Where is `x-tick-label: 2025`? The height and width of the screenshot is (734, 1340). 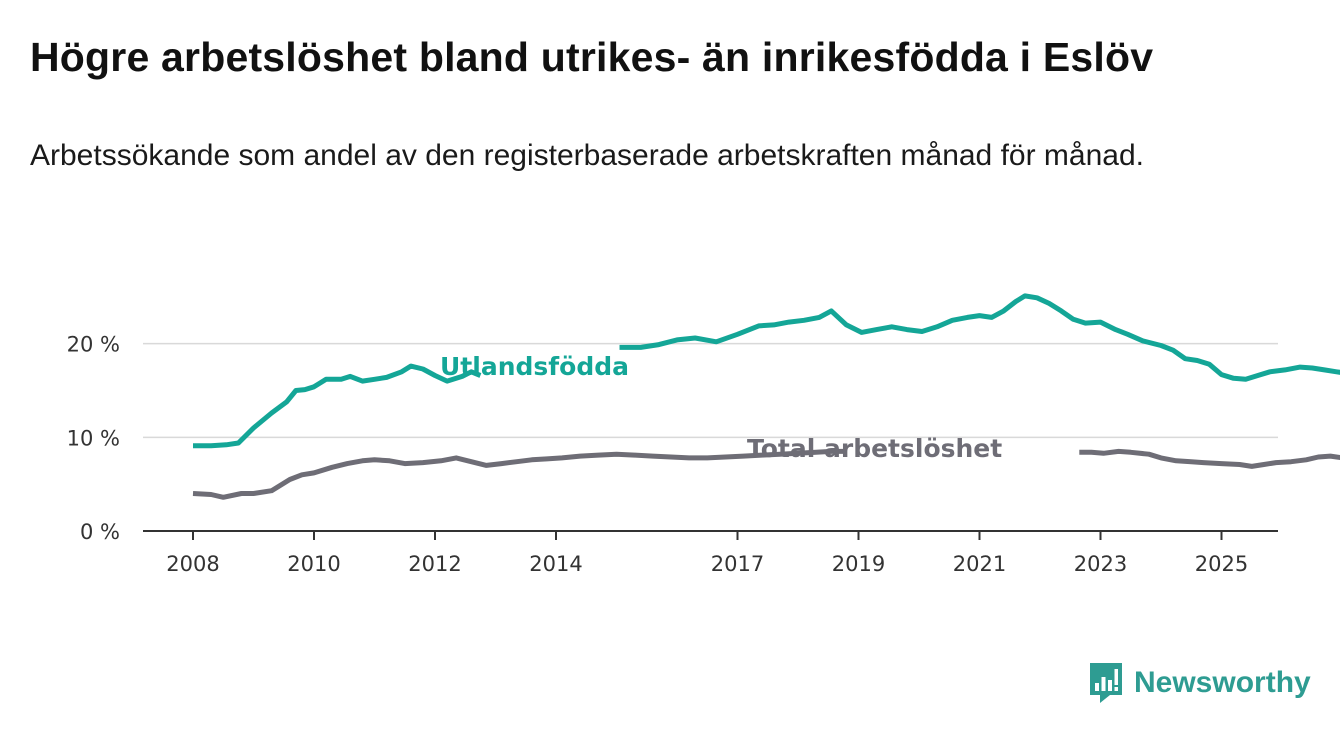
x-tick-label: 2025 is located at coordinates (1221, 564).